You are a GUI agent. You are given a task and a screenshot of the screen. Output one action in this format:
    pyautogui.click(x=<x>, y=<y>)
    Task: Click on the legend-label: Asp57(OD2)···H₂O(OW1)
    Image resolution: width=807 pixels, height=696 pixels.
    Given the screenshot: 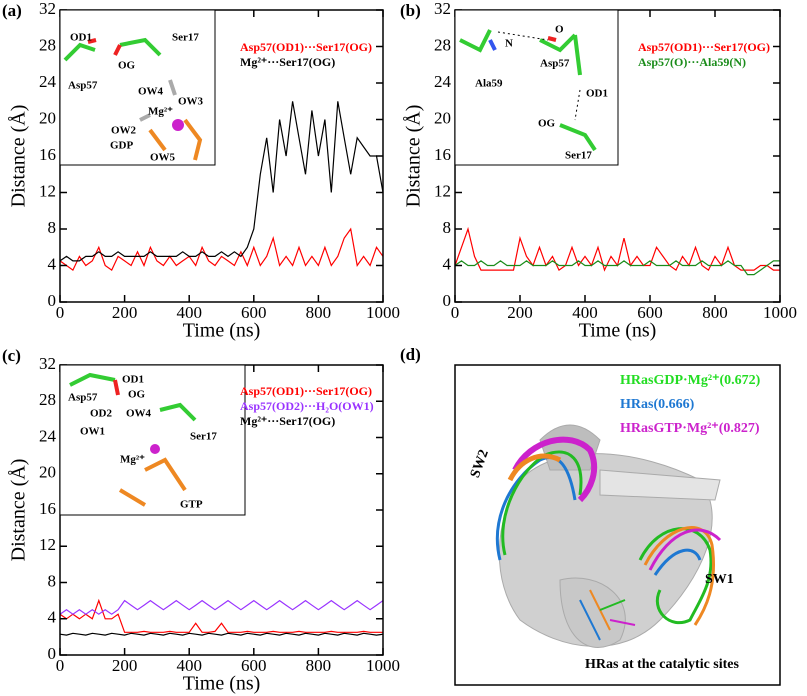 What is the action you would take?
    pyautogui.click(x=307, y=406)
    